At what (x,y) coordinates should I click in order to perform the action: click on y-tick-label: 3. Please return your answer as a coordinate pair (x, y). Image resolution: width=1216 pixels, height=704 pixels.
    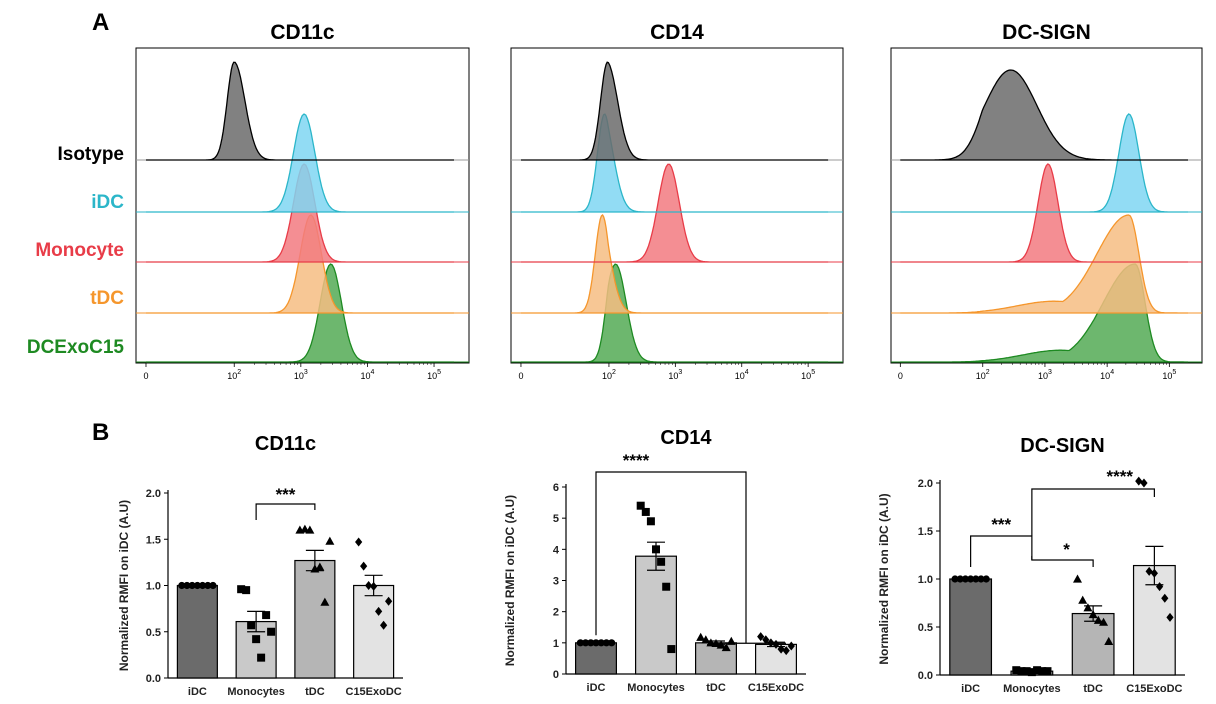
    Looking at the image, I should click on (556, 582).